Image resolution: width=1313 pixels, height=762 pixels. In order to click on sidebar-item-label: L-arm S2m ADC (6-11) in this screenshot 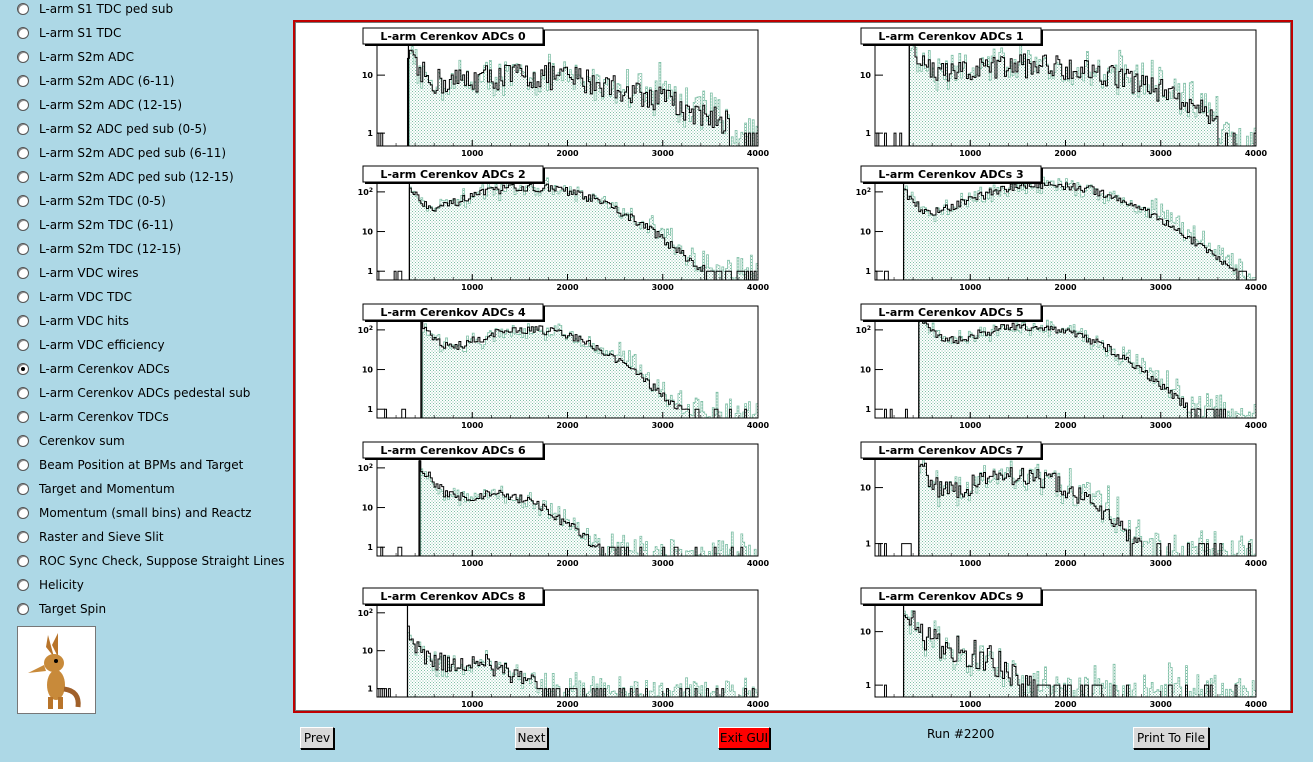, I will do `click(107, 81)`.